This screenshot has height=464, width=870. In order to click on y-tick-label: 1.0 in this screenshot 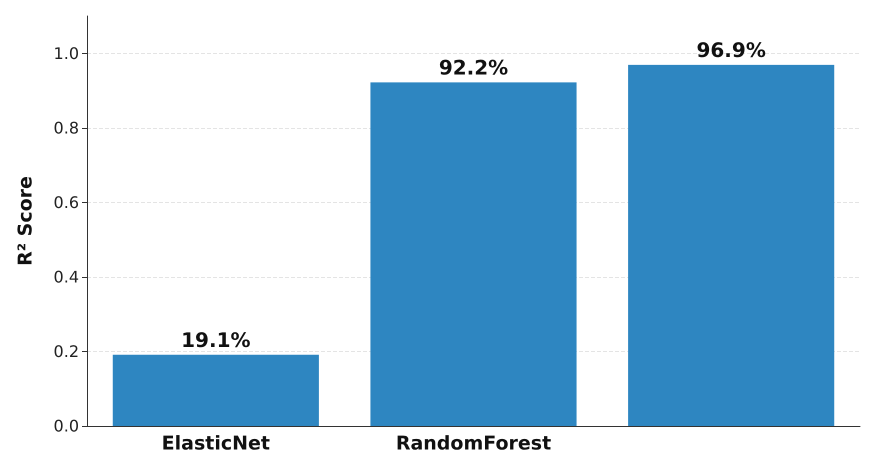, I will do `click(66, 53)`.